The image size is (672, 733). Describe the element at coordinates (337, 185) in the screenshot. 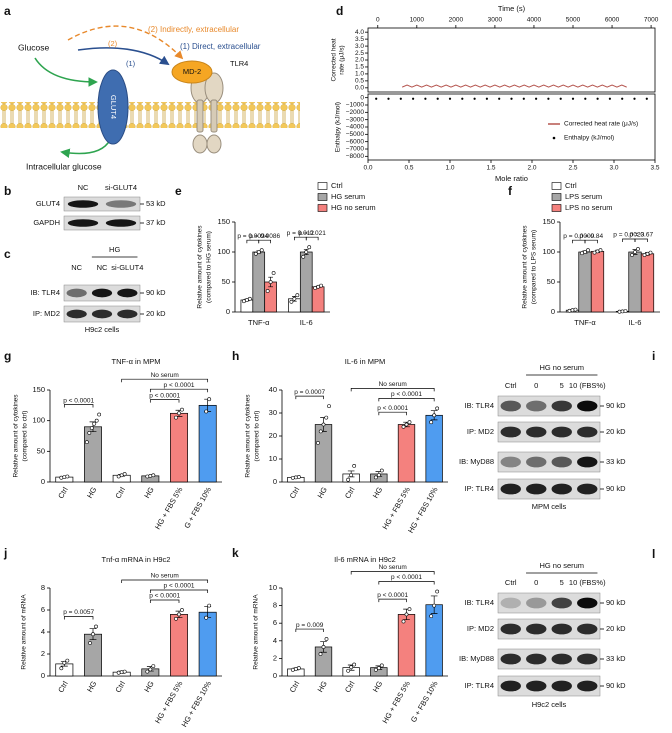

I see `legend-label: Ctrl` at that location.